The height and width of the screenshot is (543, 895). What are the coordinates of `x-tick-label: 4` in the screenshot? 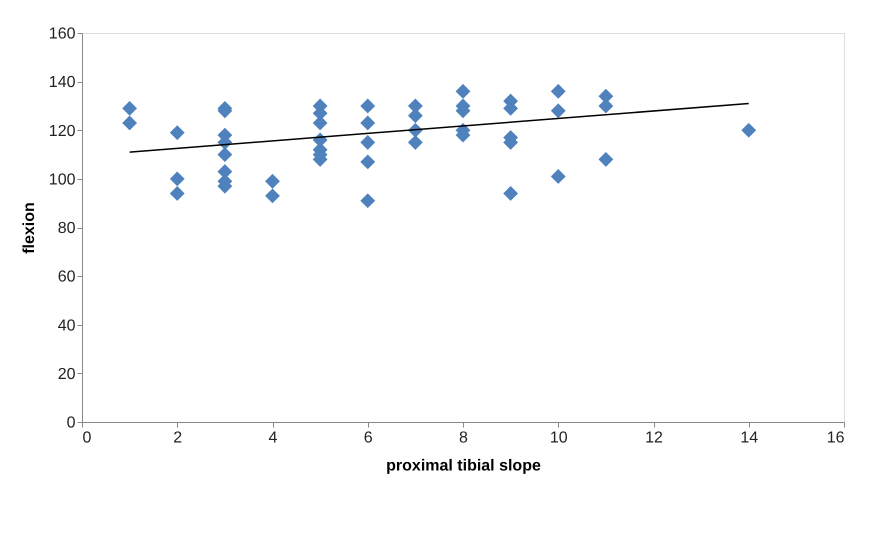 It's located at (273, 438).